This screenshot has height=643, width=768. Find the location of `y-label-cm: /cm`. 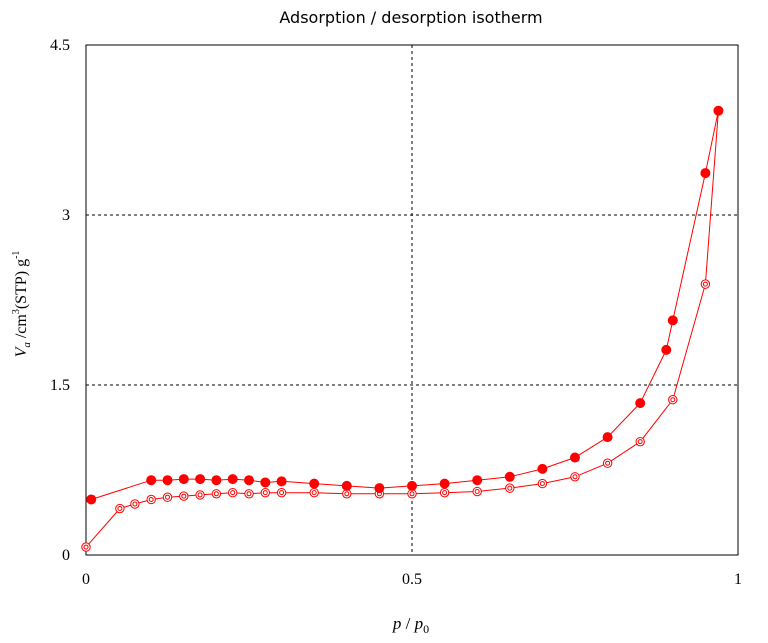

y-label-cm: /cm is located at coordinates (21, 328).